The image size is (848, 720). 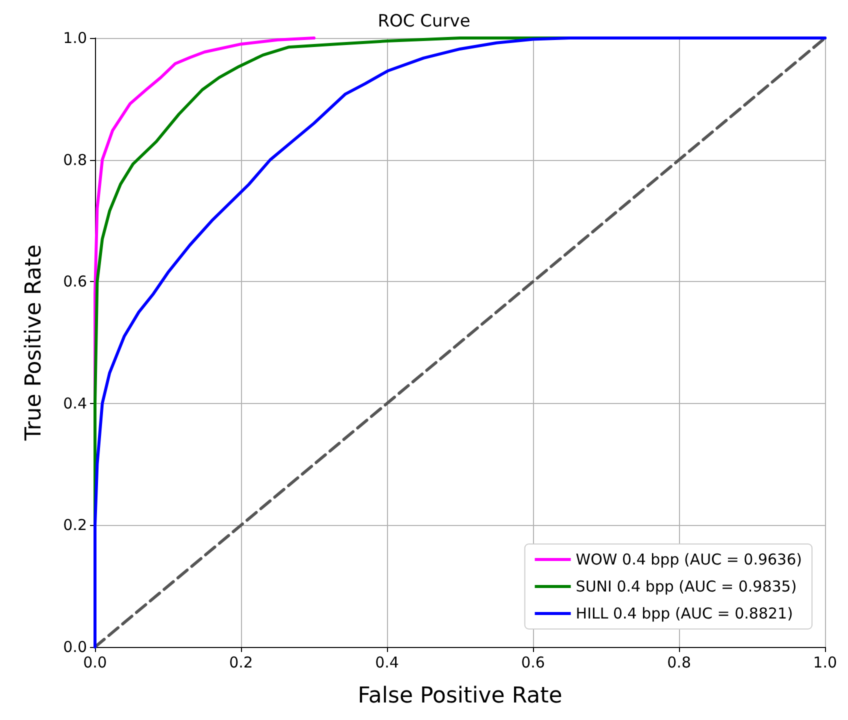 I want to click on y-tick-label: 0.8, so click(x=75, y=159).